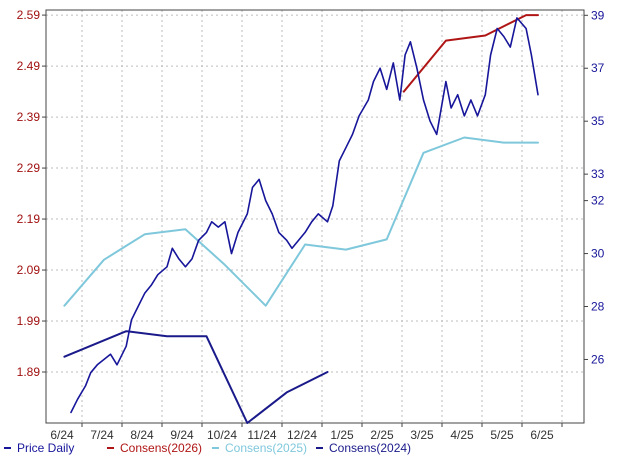 This screenshot has height=464, width=620. What do you see at coordinates (102, 435) in the screenshot?
I see `x-tick-label: 7/24` at bounding box center [102, 435].